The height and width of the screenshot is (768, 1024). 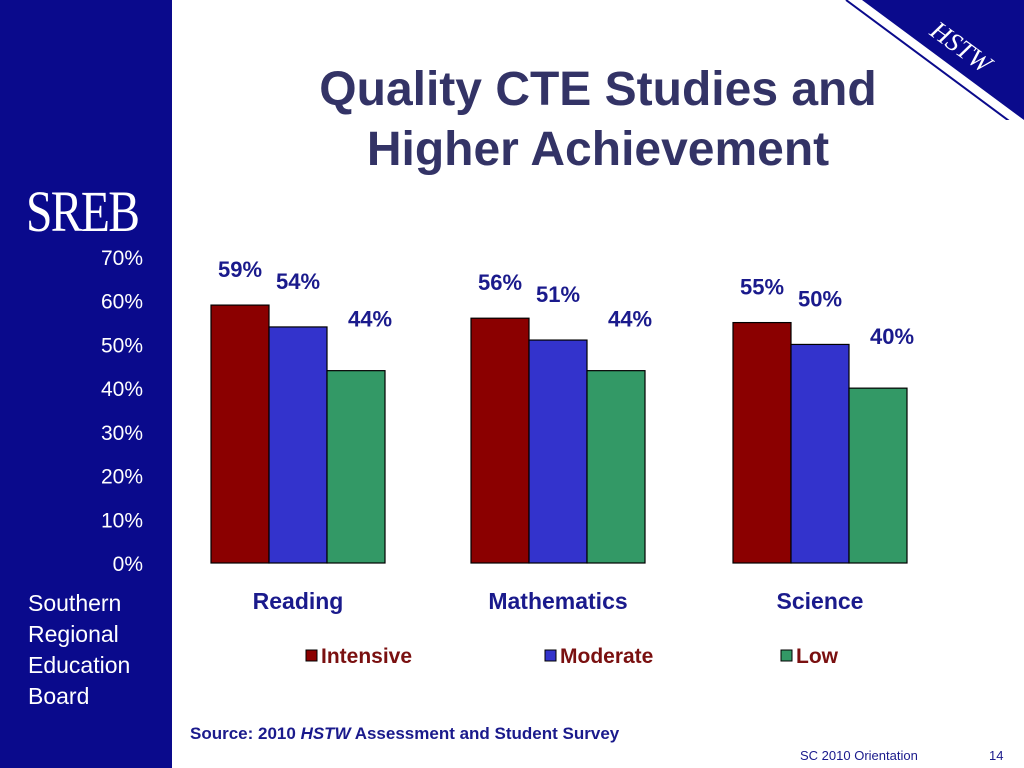 What do you see at coordinates (366, 656) in the screenshot?
I see `legend-label: Intensive` at bounding box center [366, 656].